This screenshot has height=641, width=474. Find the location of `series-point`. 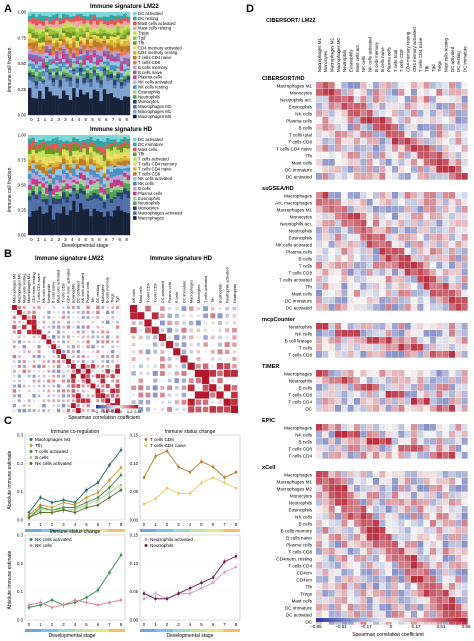

series-point is located at coordinates (121, 467).